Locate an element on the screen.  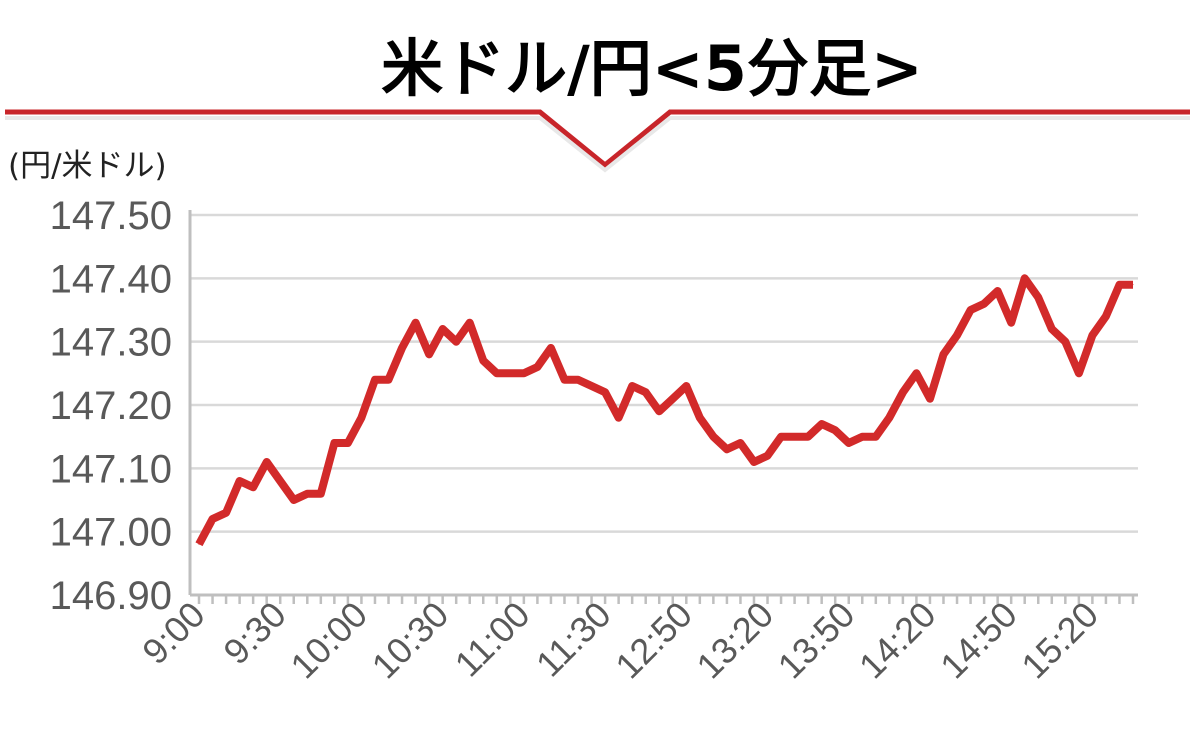
y-tick-label: 147.20 is located at coordinates (111, 406).